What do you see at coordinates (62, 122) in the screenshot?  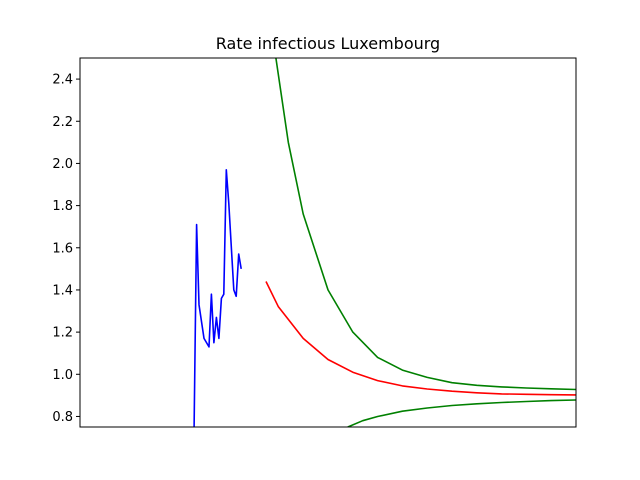 I see `y-tick-label: 2.2` at bounding box center [62, 122].